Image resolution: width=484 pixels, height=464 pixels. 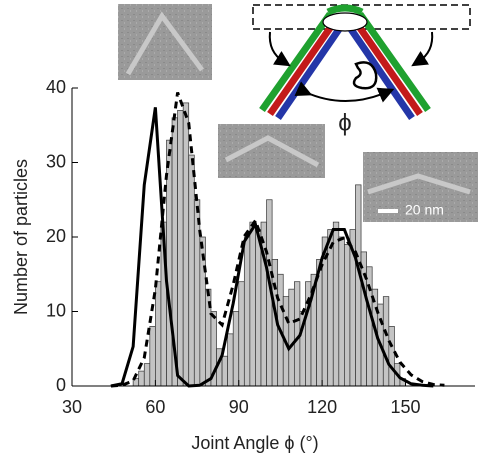 What do you see at coordinates (344, 122) in the screenshot?
I see `angle-label: ϕ` at bounding box center [344, 122].